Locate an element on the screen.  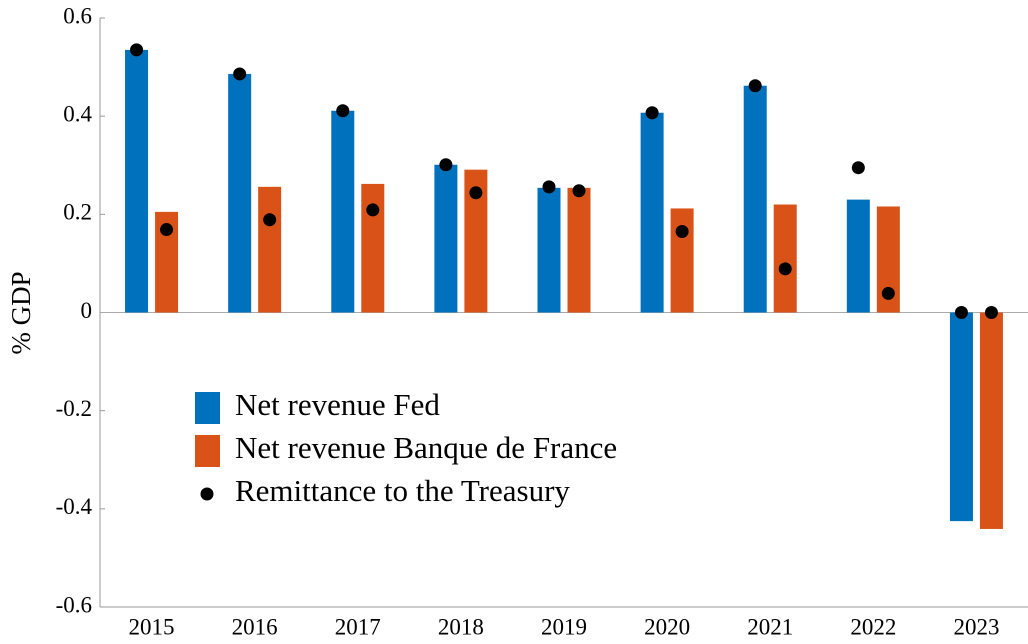
legend-label: Remittance to the Treasury is located at coordinates (402, 490).